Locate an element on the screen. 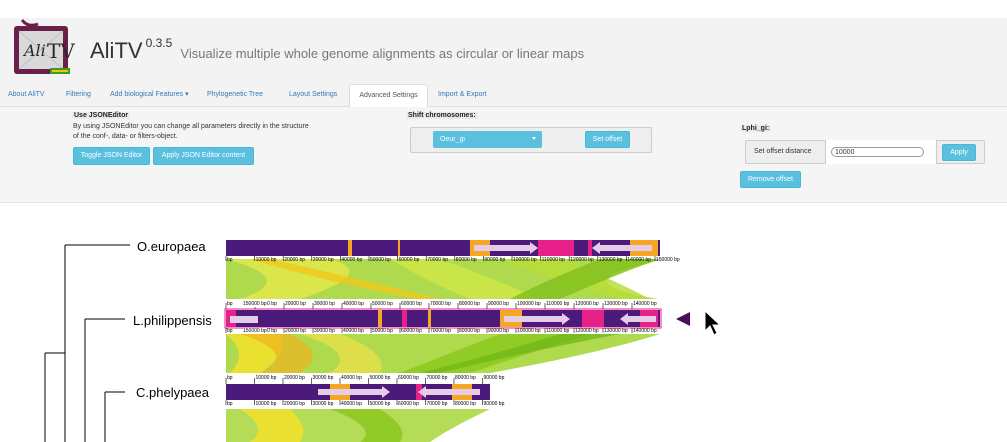 This screenshot has height=442, width=1007. chromosome-select-value: Oeur_gi is located at coordinates (452, 139).